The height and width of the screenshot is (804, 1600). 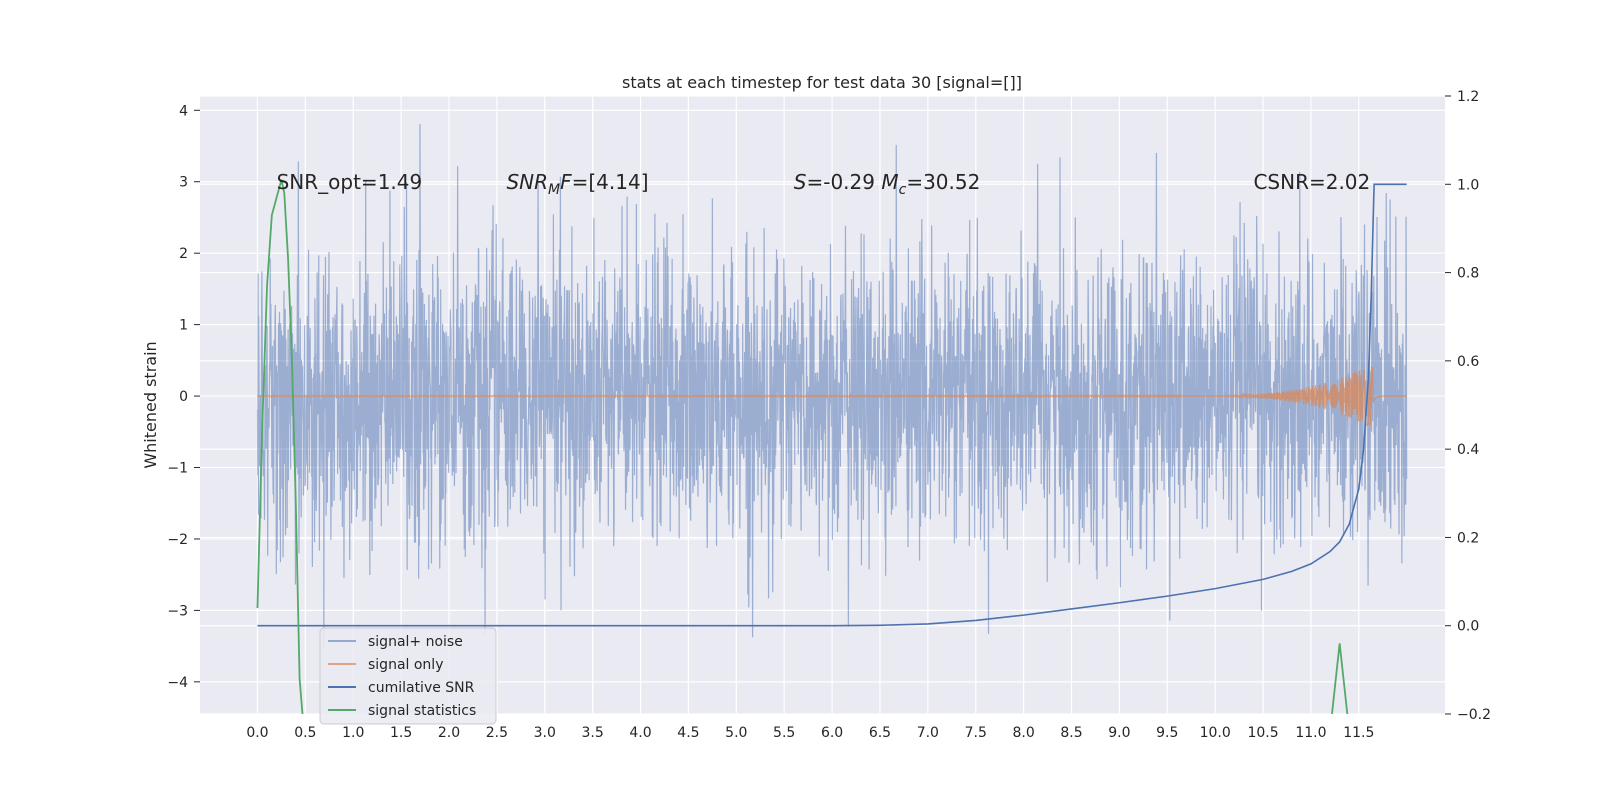 I want to click on y-tick-label: 1, so click(x=183, y=326).